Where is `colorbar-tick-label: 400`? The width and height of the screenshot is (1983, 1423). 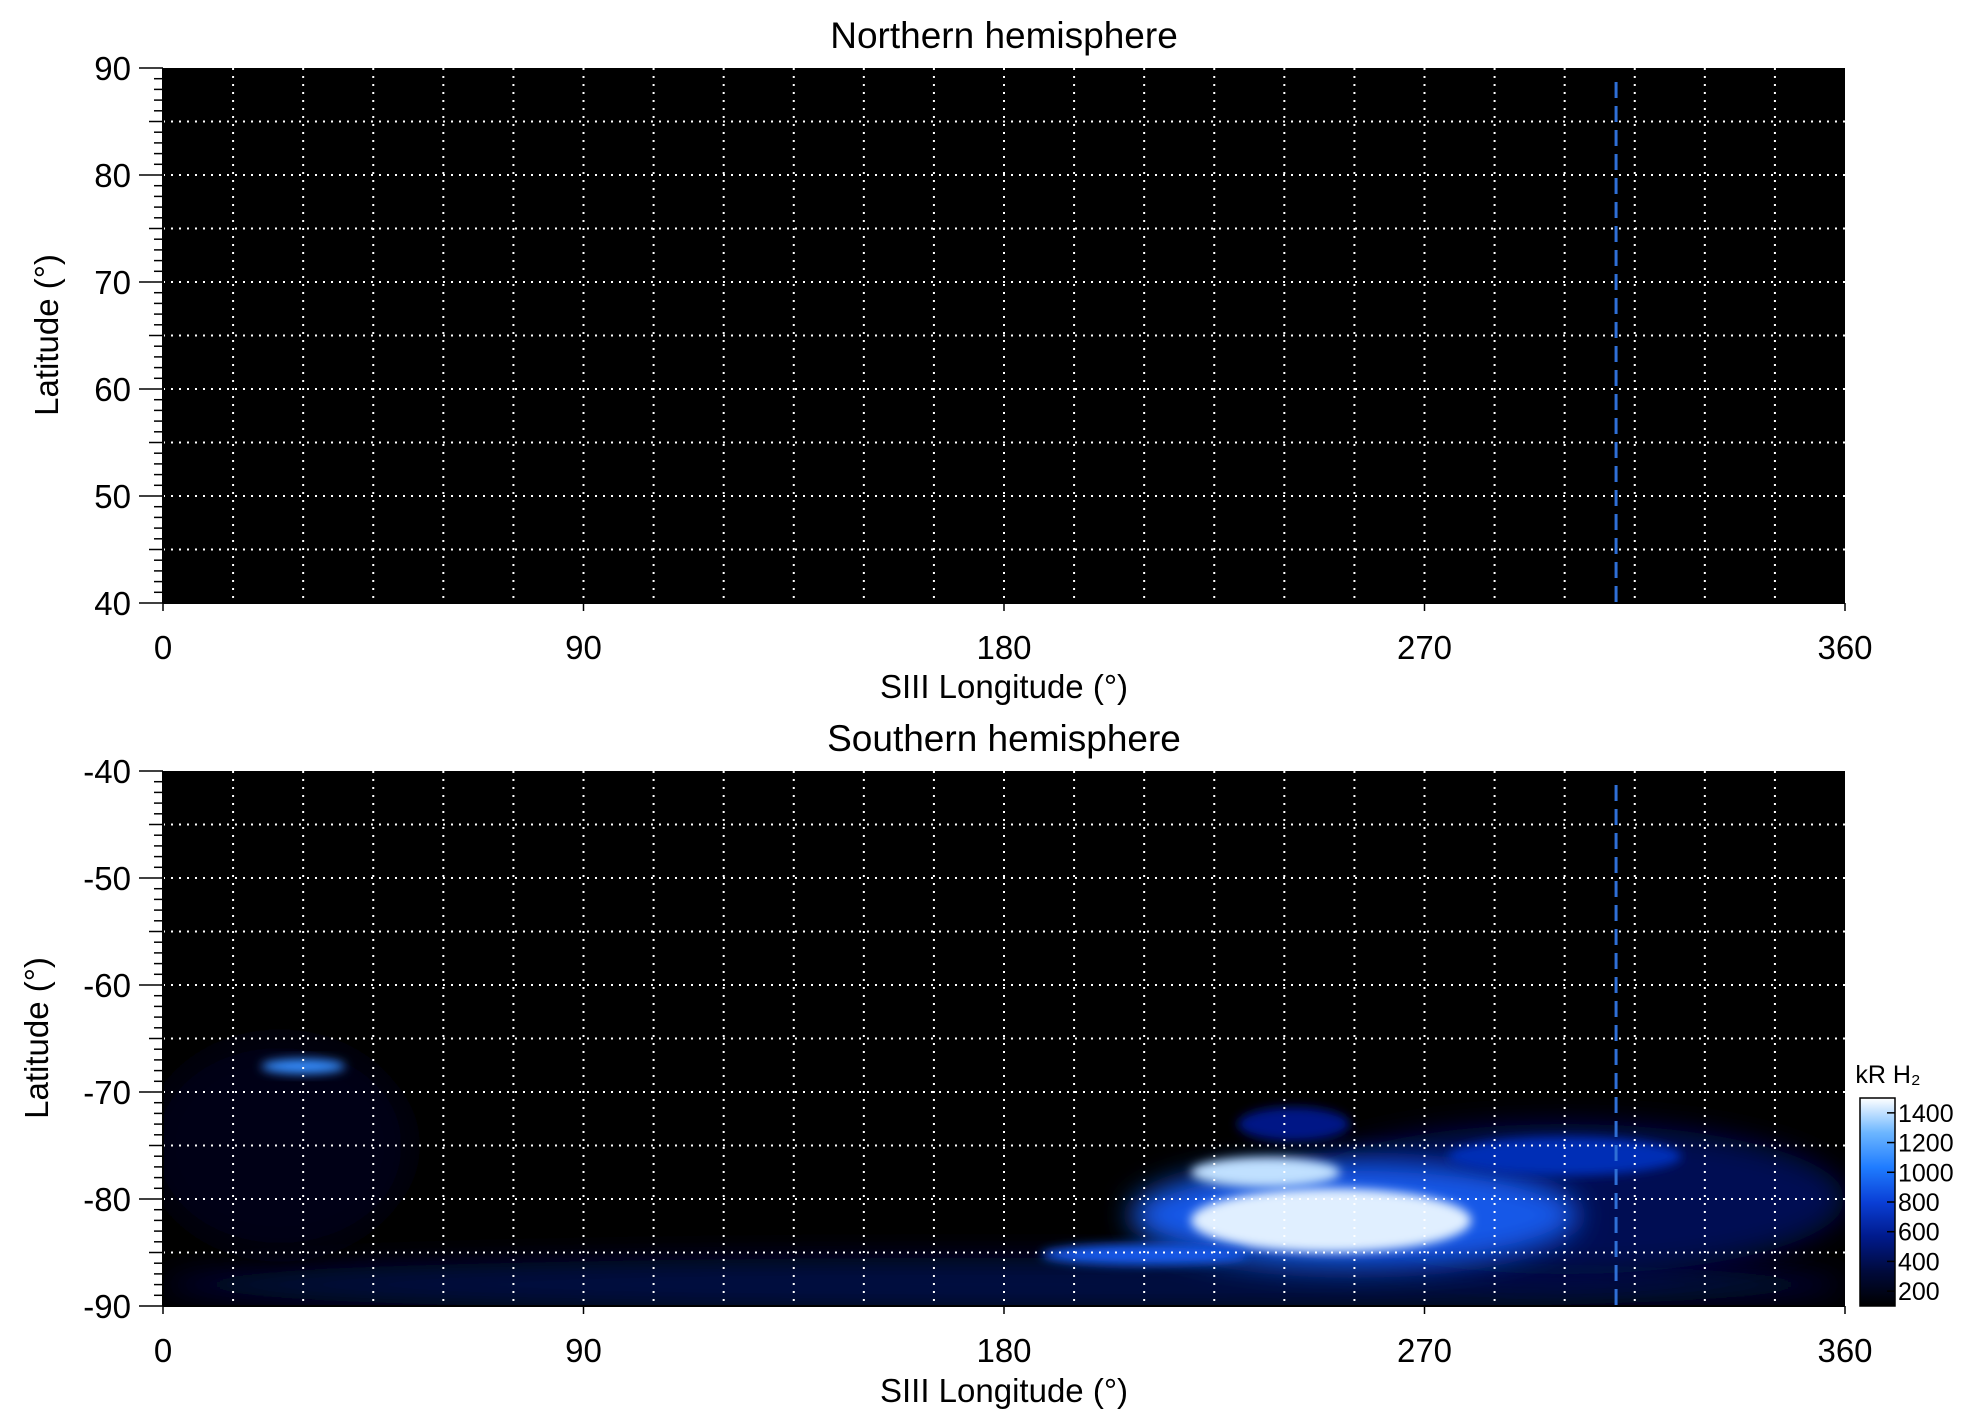 colorbar-tick-label: 400 is located at coordinates (1919, 1262).